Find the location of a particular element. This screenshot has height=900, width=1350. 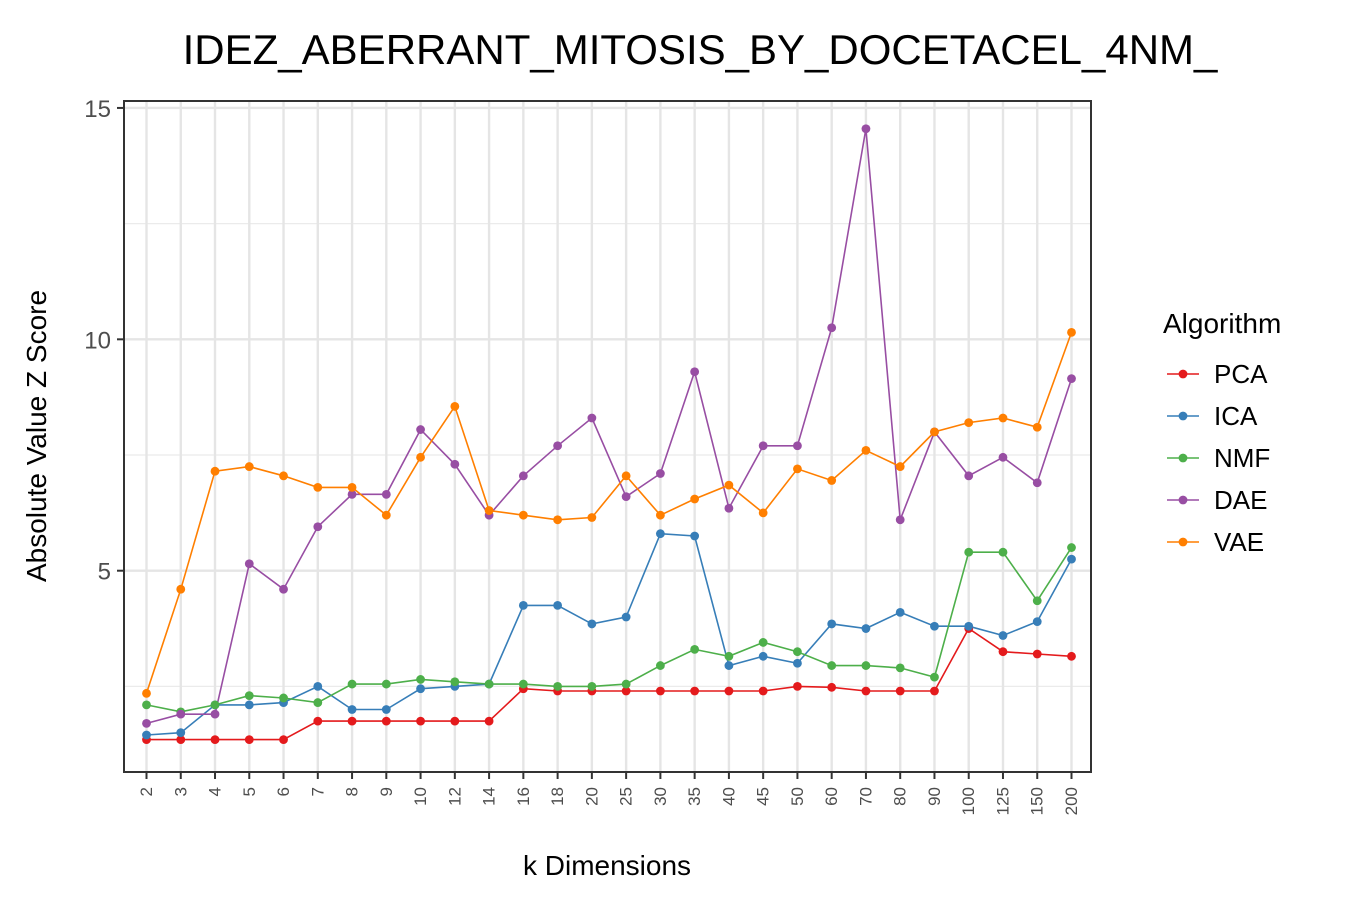

x-tick-label: 30 is located at coordinates (660, 796).